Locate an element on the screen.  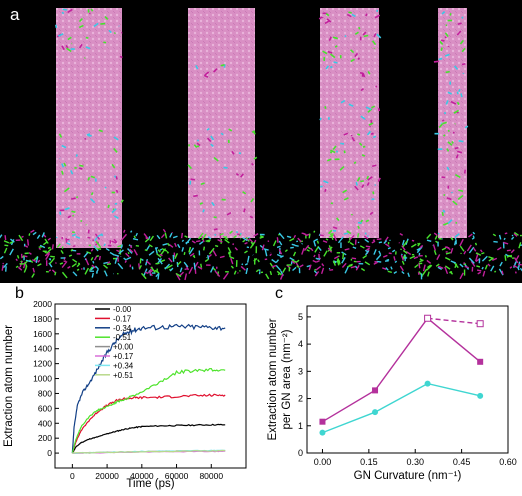
x-axis-label-c: GN Curvature (nm⁻¹) is located at coordinates (408, 476).